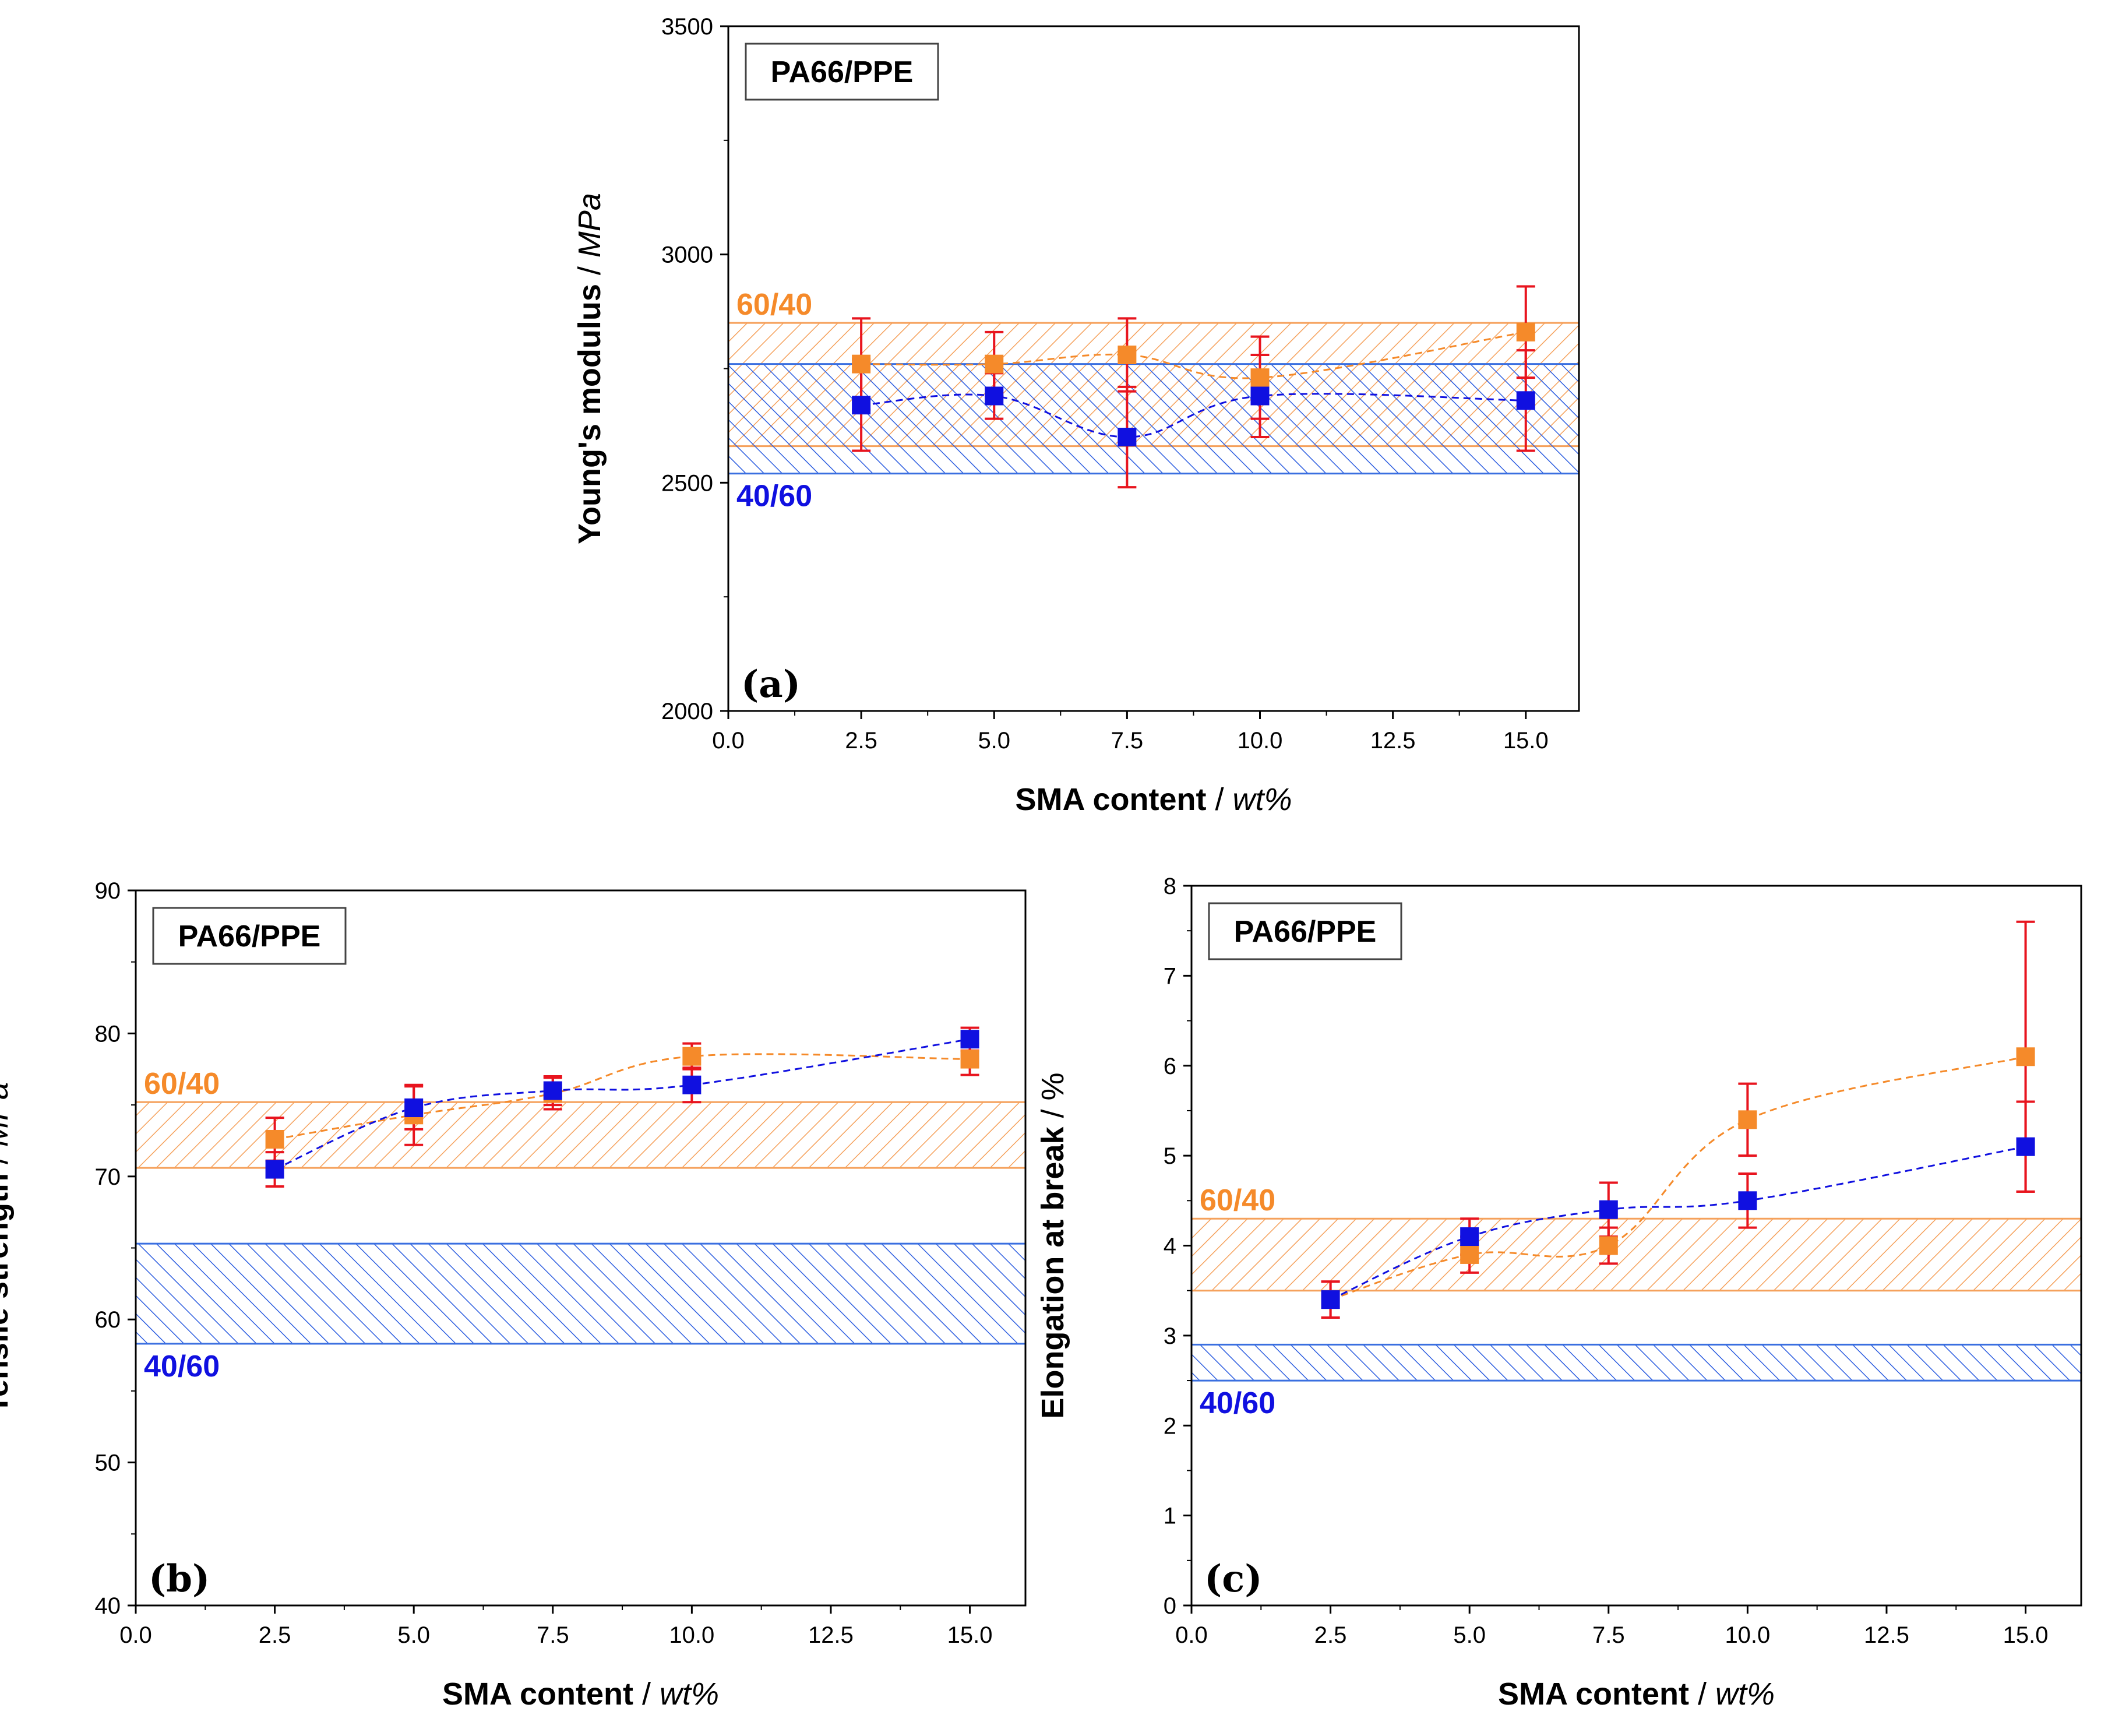 The image size is (2101, 1736). I want to click on y-tick-label: 3, so click(1170, 1336).